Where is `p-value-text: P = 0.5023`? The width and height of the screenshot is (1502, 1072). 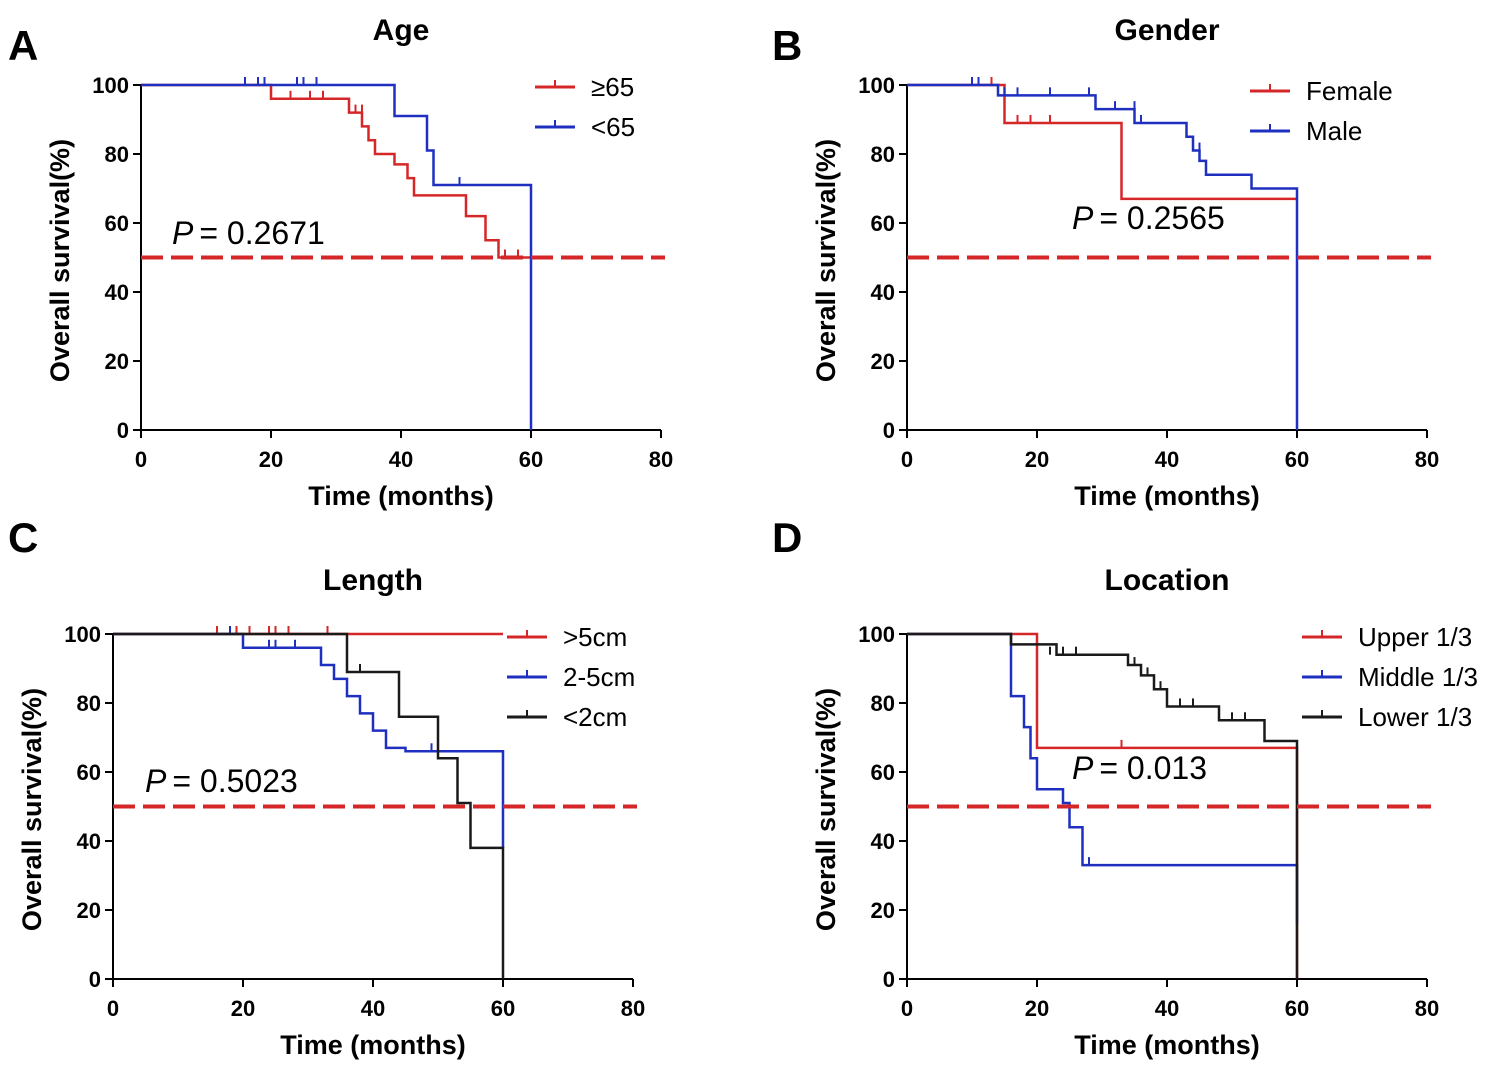
p-value-text: P = 0.5023 is located at coordinates (221, 781).